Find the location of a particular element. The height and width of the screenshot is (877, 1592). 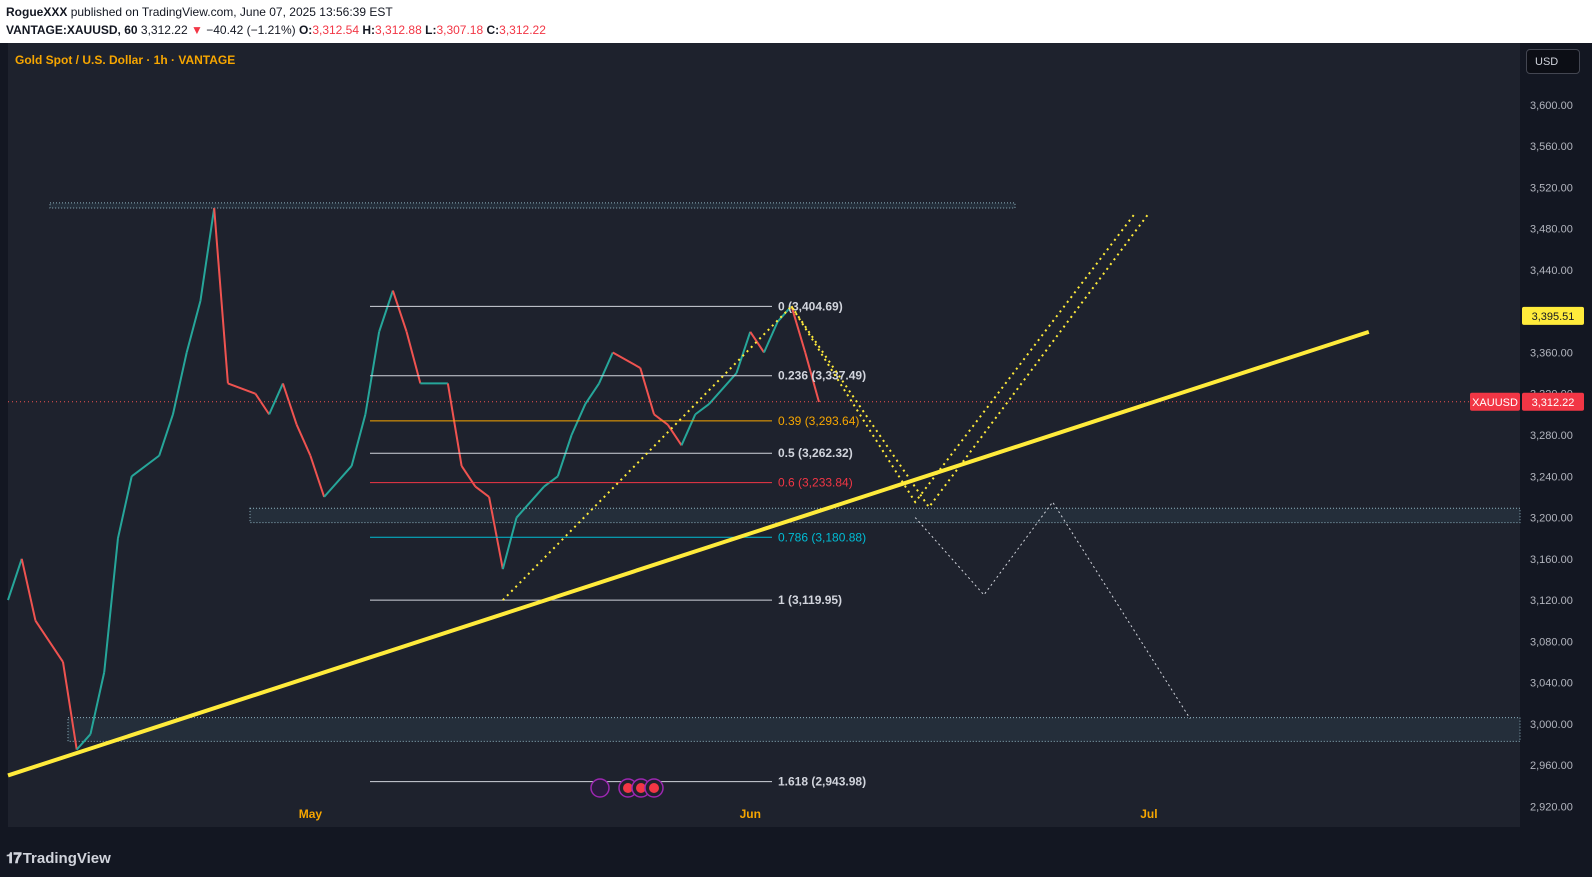

fib-level-label: 0 (3,404.69) is located at coordinates (810, 306).